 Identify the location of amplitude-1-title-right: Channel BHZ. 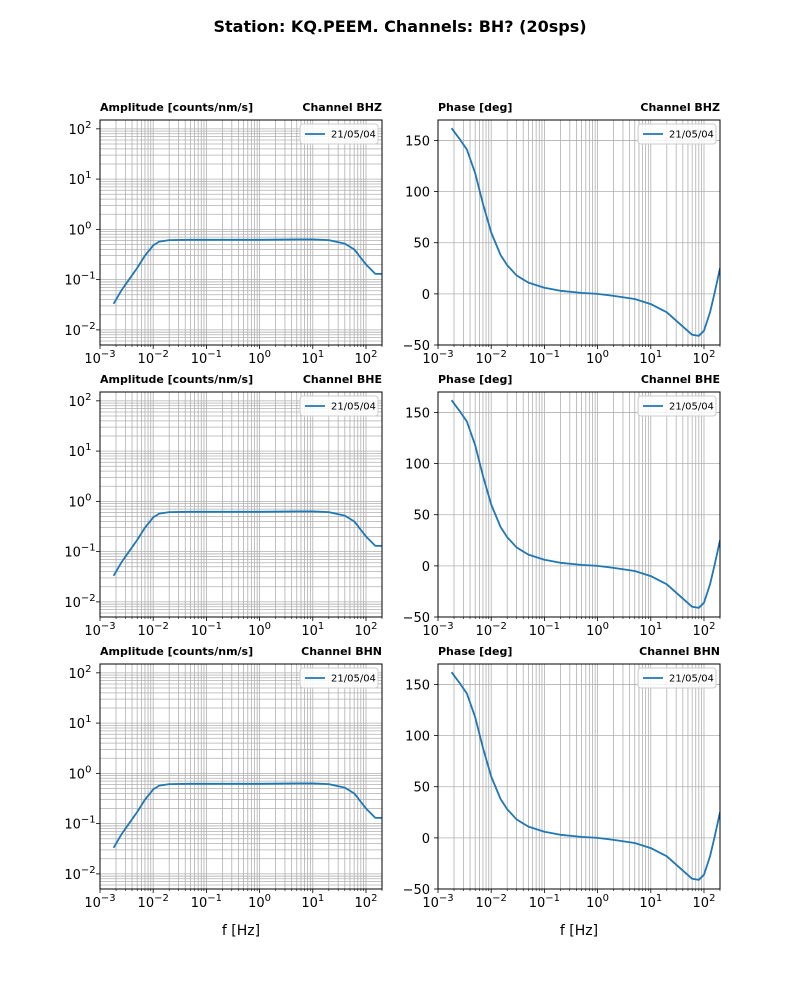
(342, 107).